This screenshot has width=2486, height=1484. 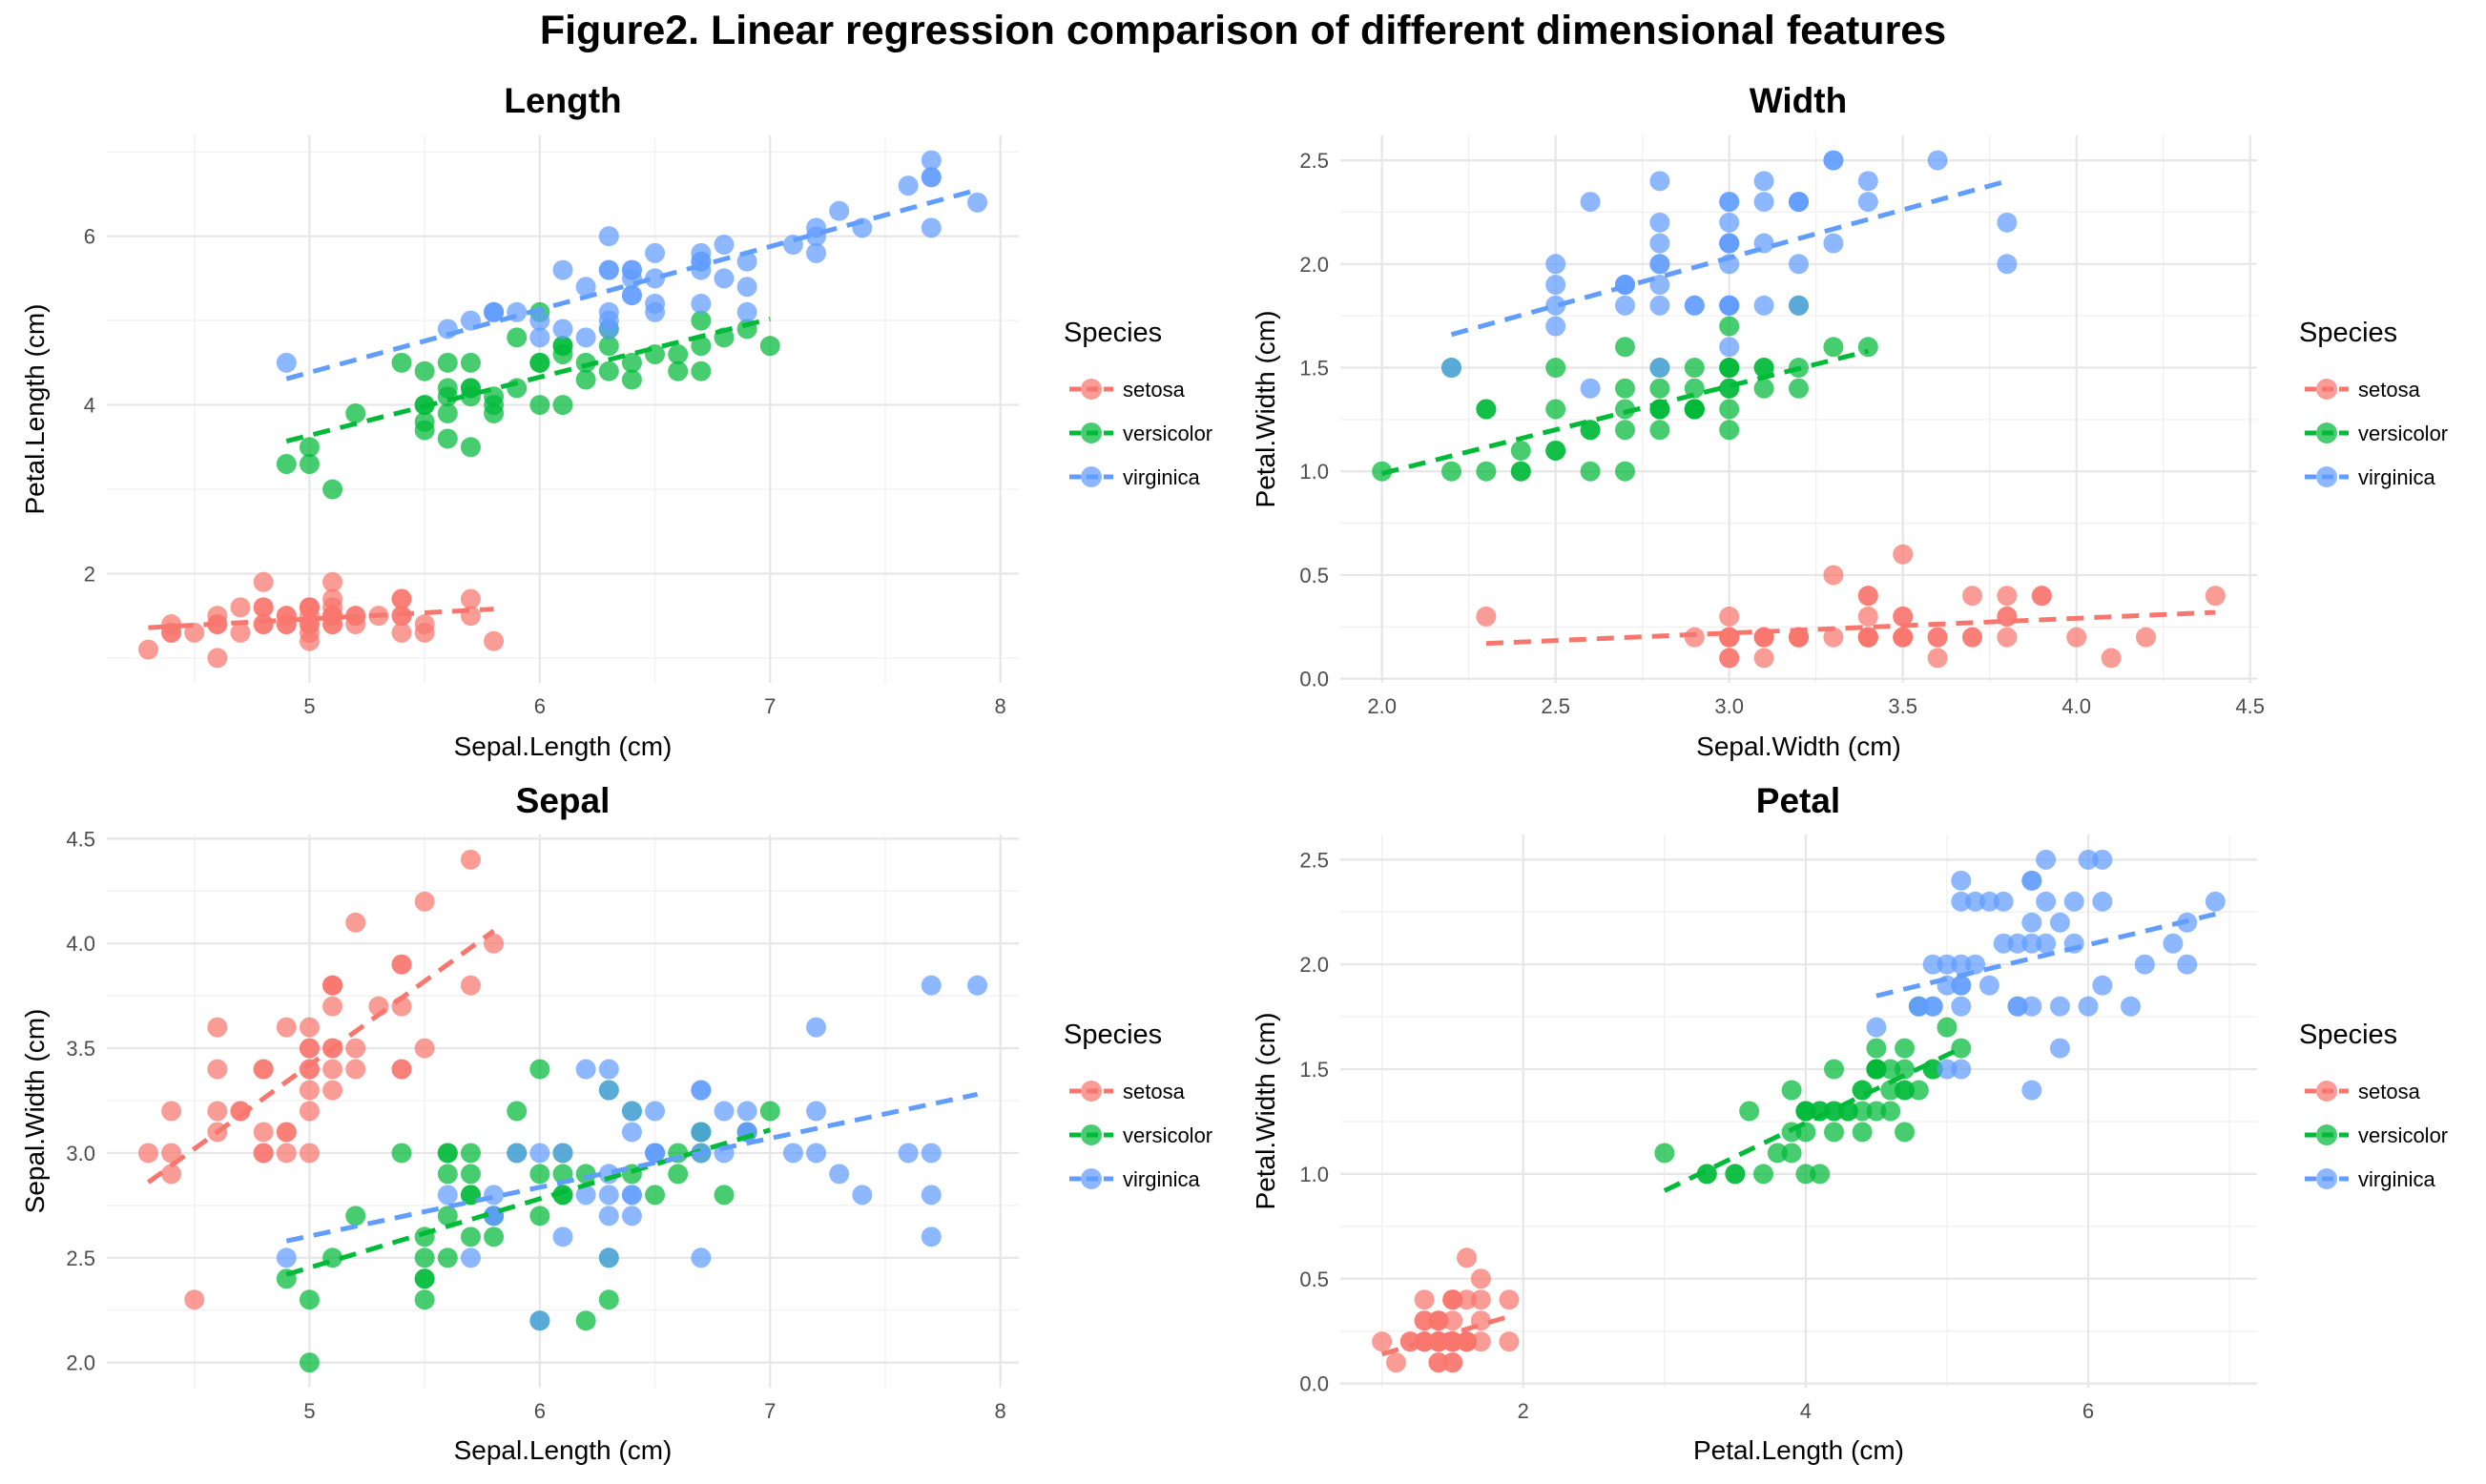 What do you see at coordinates (80, 1153) in the screenshot?
I see `y-tick-label: 3.0` at bounding box center [80, 1153].